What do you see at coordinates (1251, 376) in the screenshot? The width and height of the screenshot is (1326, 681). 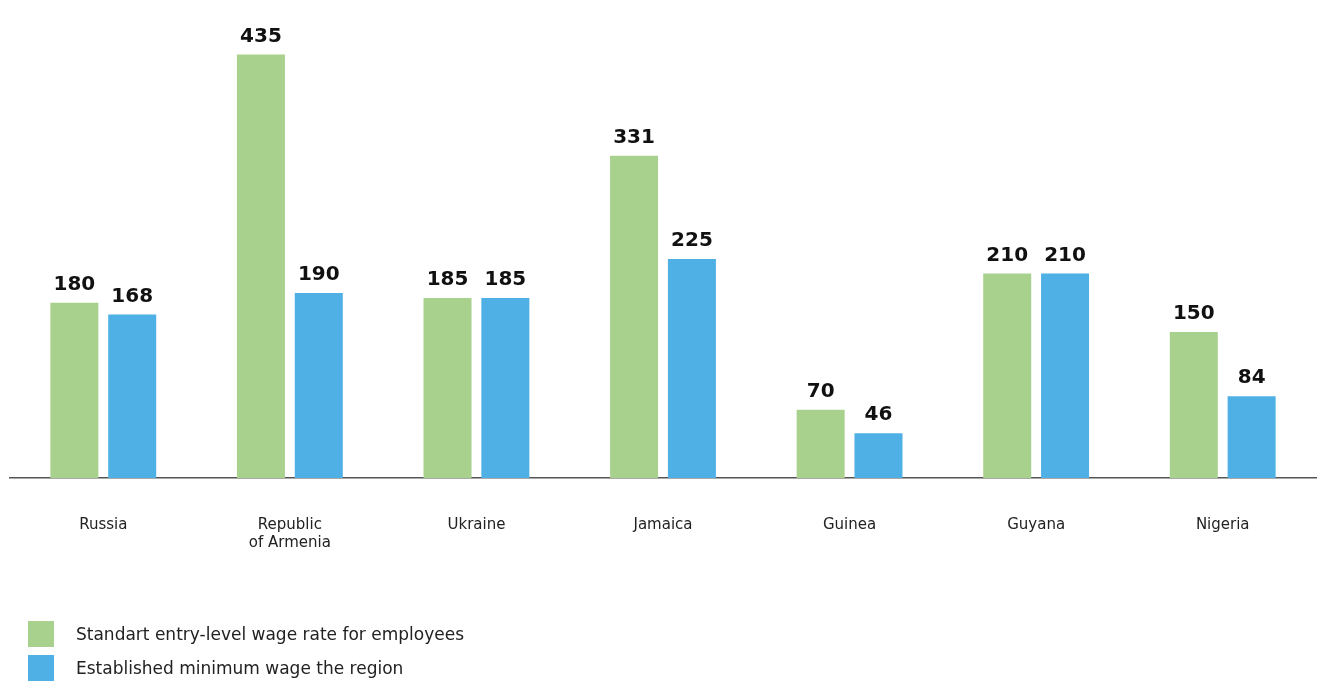 I see `data-label: 84` at bounding box center [1251, 376].